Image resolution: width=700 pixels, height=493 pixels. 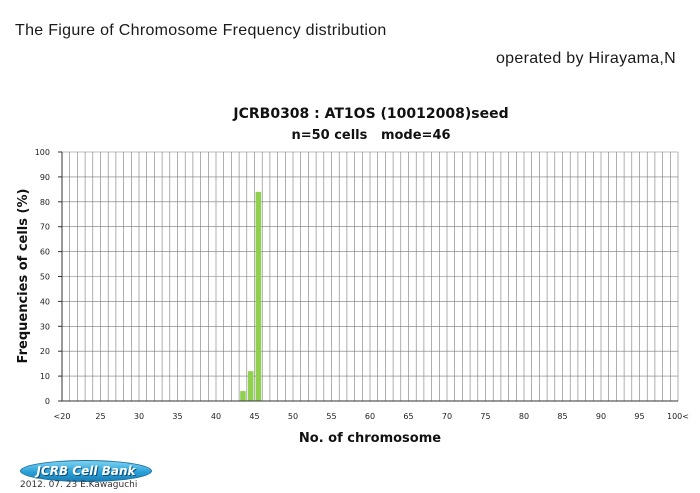 I want to click on y-tick-label: 90, so click(x=45, y=177).